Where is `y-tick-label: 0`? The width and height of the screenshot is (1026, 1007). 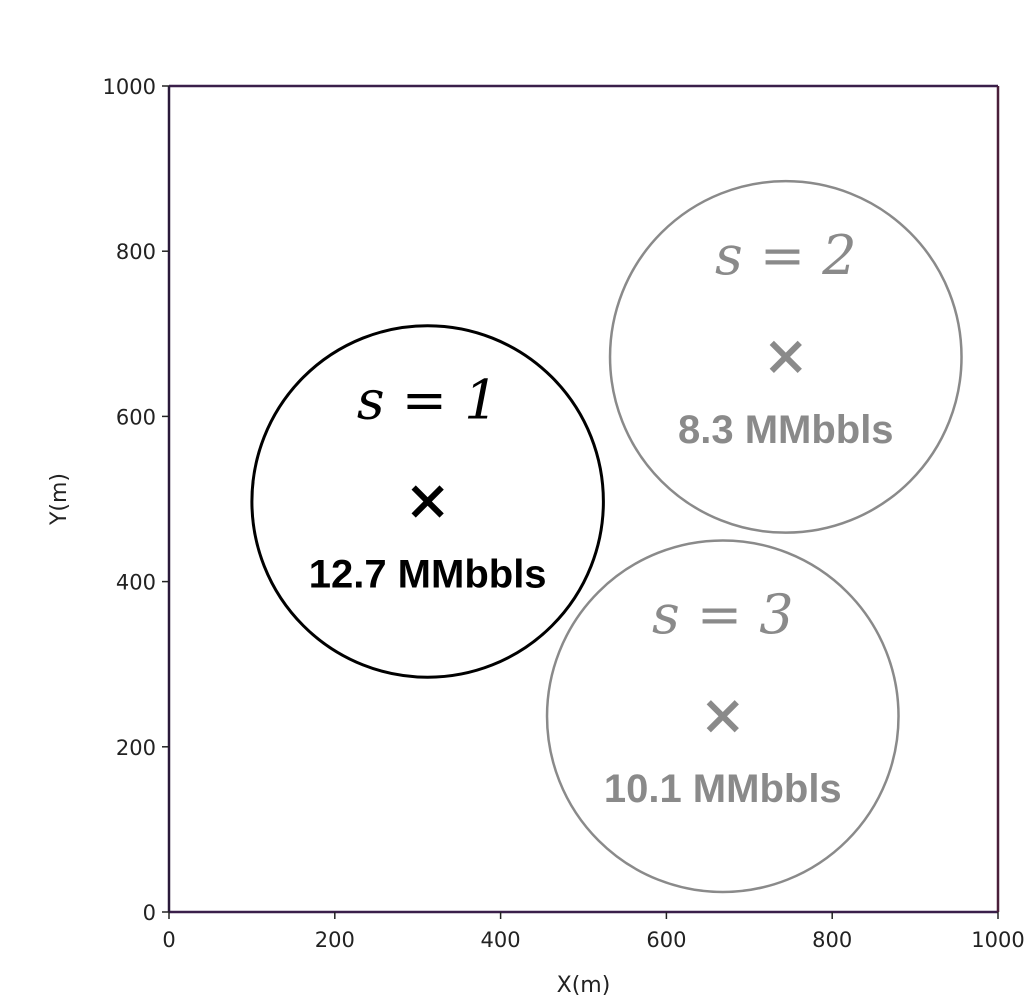 y-tick-label: 0 is located at coordinates (149, 913).